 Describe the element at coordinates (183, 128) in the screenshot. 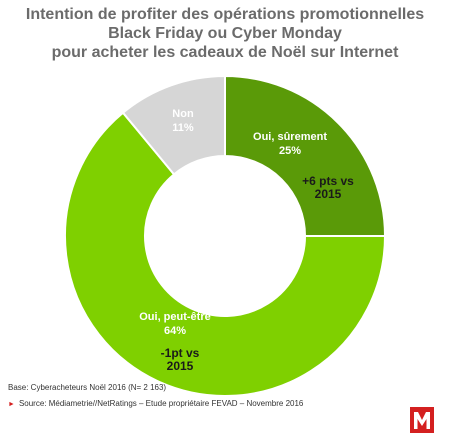

I see `slice-value-label: 11%` at that location.